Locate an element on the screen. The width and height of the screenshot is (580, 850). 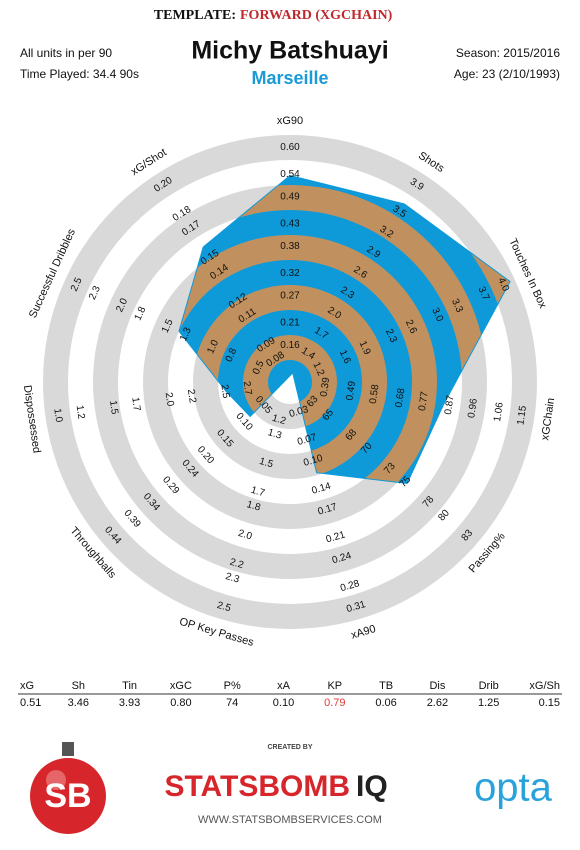
tick-label: 3.3 is located at coordinates (457, 306).